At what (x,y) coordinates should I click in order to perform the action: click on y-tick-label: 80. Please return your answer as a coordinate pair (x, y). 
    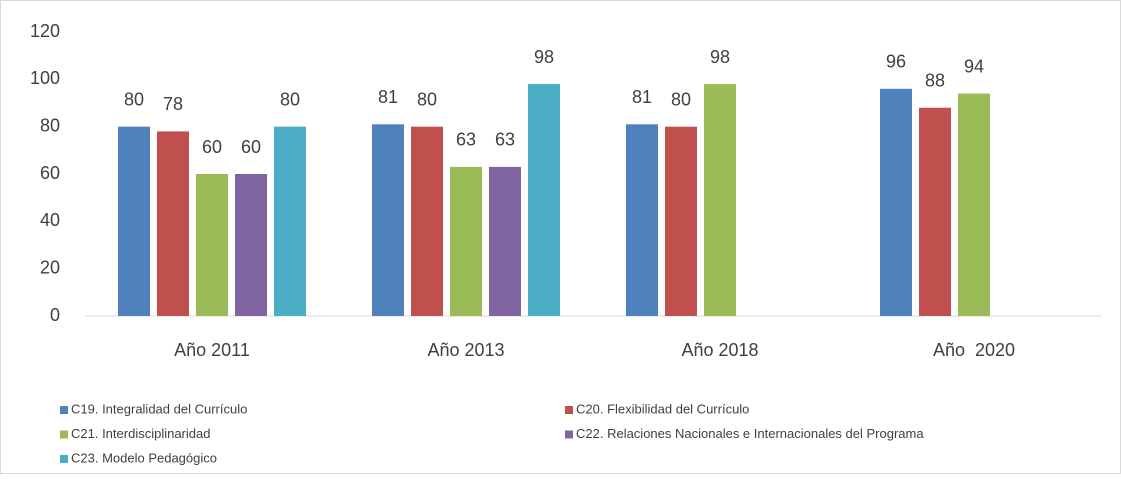
    Looking at the image, I should click on (50, 125).